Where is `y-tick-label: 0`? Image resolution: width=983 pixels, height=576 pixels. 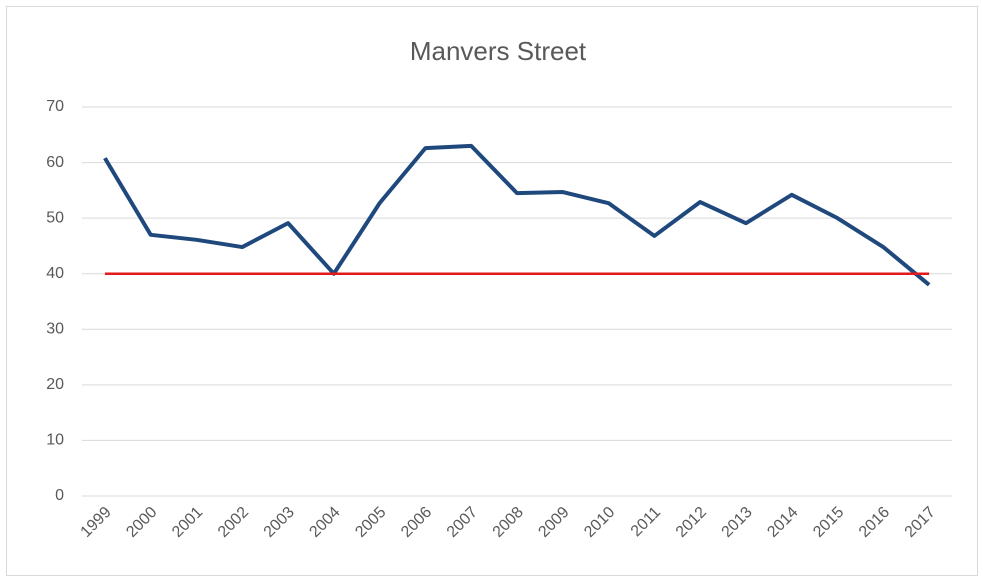
y-tick-label: 0 is located at coordinates (59, 495).